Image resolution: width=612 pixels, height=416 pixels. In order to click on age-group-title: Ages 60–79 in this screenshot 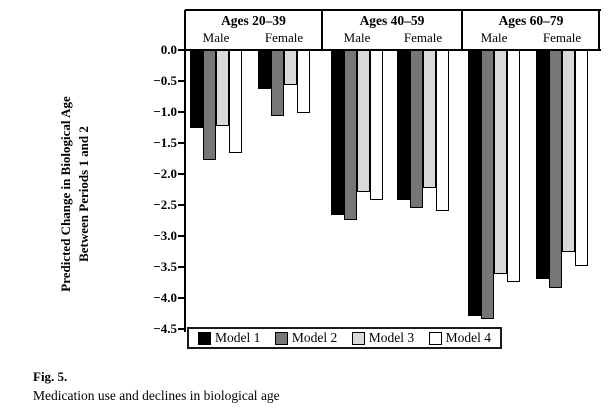, I will do `click(531, 20)`.